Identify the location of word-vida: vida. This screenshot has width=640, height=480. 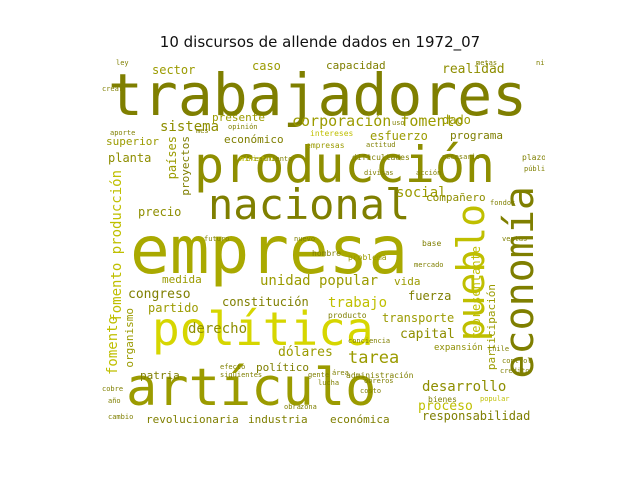
(407, 281).